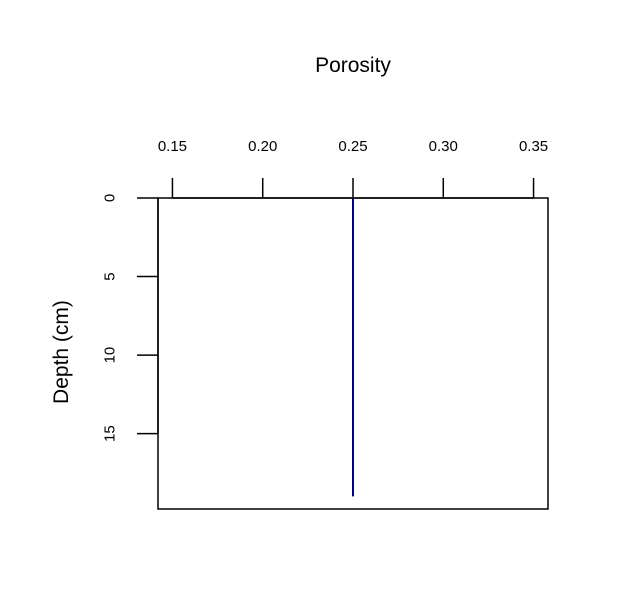 This screenshot has width=629, height=590. Describe the element at coordinates (262, 146) in the screenshot. I see `x-tick-label: 0.20` at that location.